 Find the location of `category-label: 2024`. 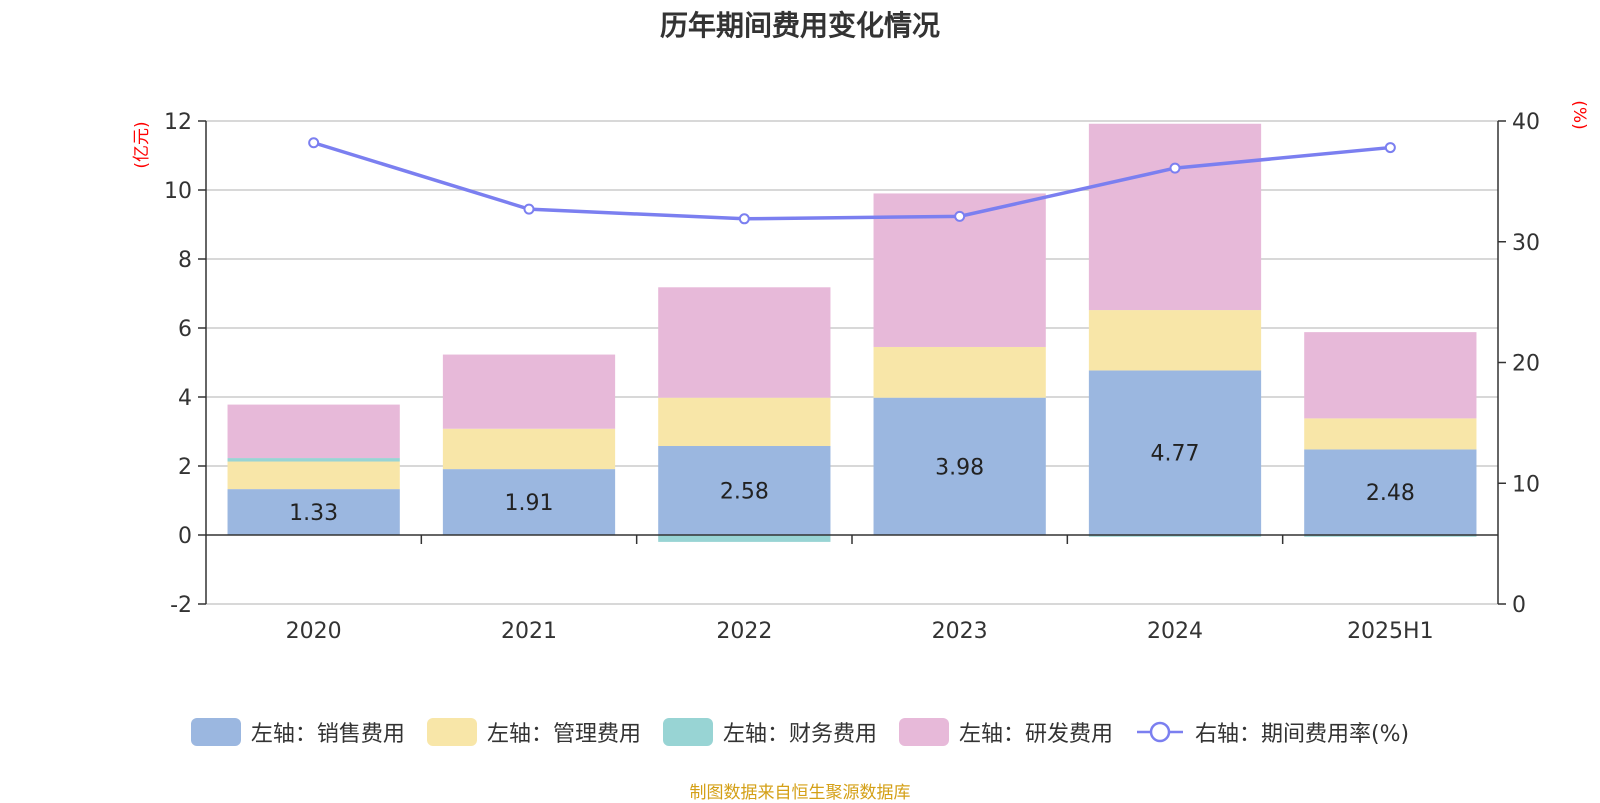

category-label: 2024 is located at coordinates (1175, 631).